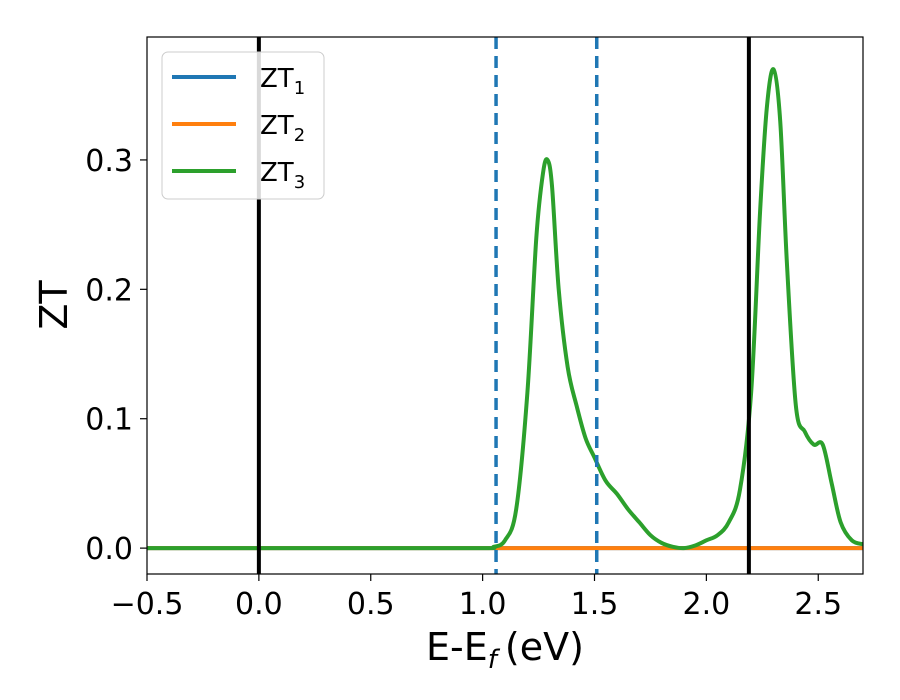 The height and width of the screenshot is (700, 900). Describe the element at coordinates (109, 549) in the screenshot. I see `y-tick-label: 0.0` at that location.